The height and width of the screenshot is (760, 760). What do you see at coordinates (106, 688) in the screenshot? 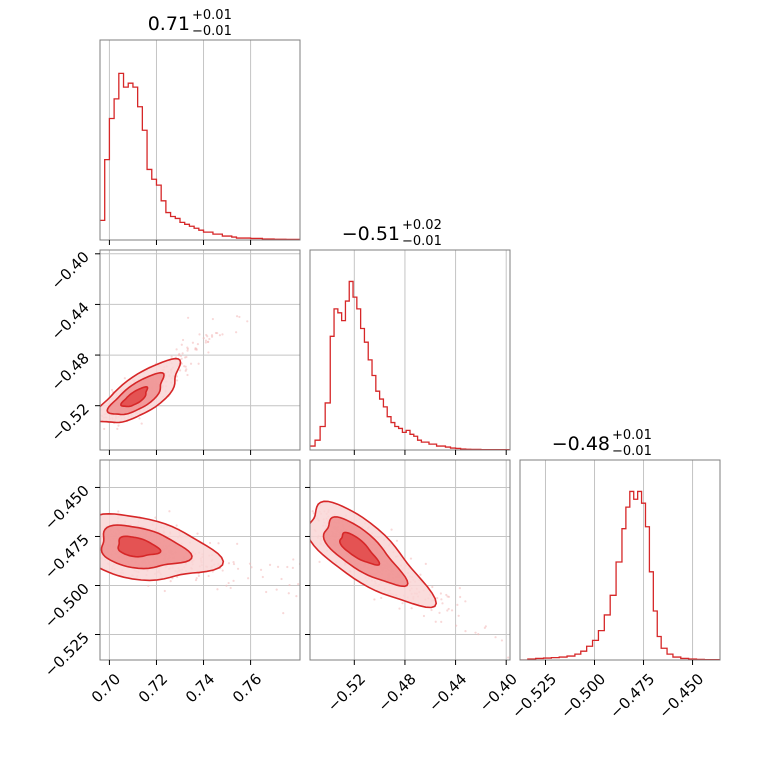
I see `x-tick-label-0-0: 0.70` at bounding box center [106, 688].